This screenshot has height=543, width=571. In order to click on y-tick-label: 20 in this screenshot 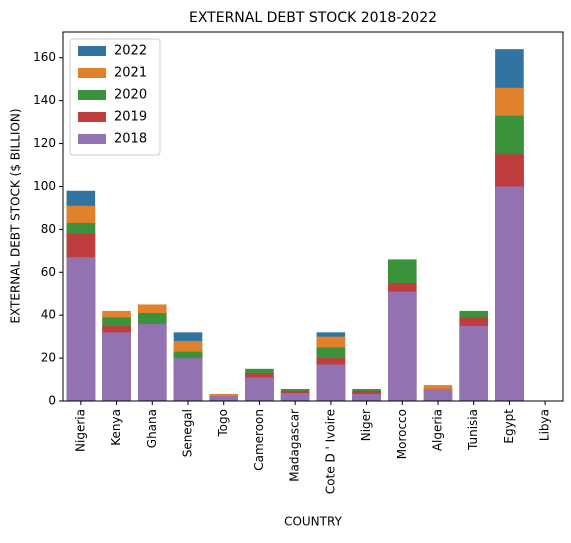, I will do `click(48, 358)`.